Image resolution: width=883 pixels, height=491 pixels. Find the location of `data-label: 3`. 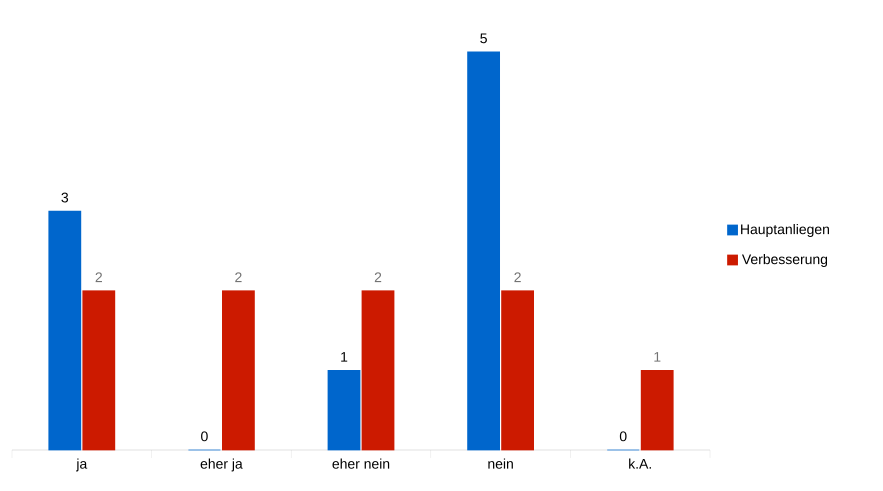

data-label: 3 is located at coordinates (64, 197).